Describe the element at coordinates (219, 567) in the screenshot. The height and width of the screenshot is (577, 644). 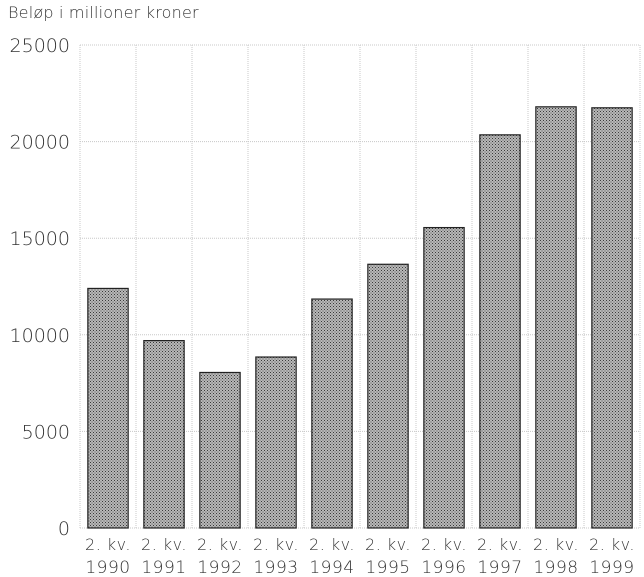
I see `x-tick-label-year: 1992` at that location.